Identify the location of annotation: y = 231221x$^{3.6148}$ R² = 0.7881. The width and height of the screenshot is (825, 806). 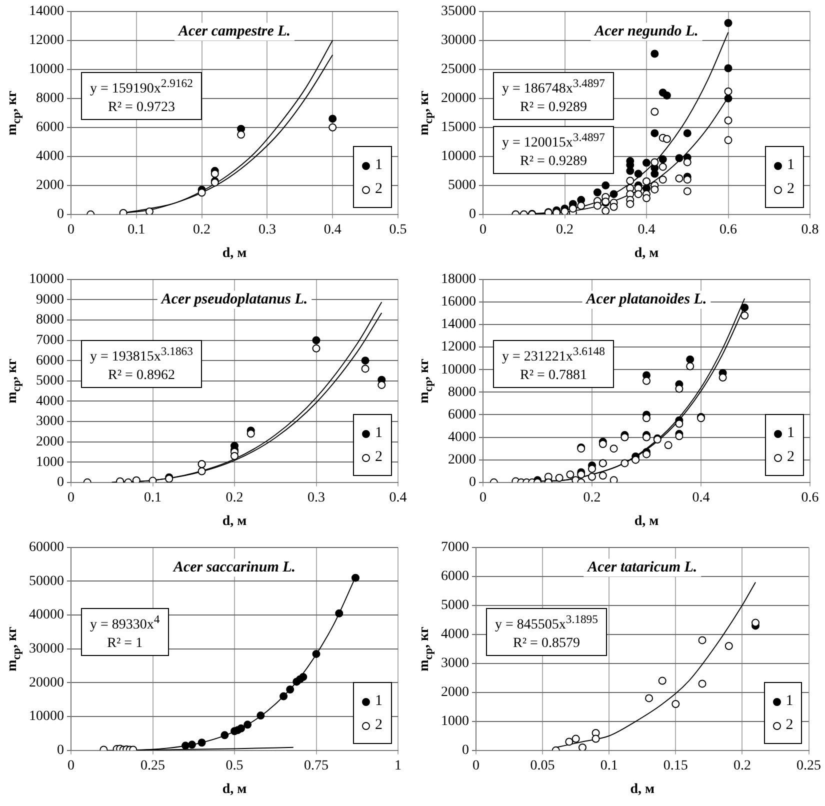
(553, 364).